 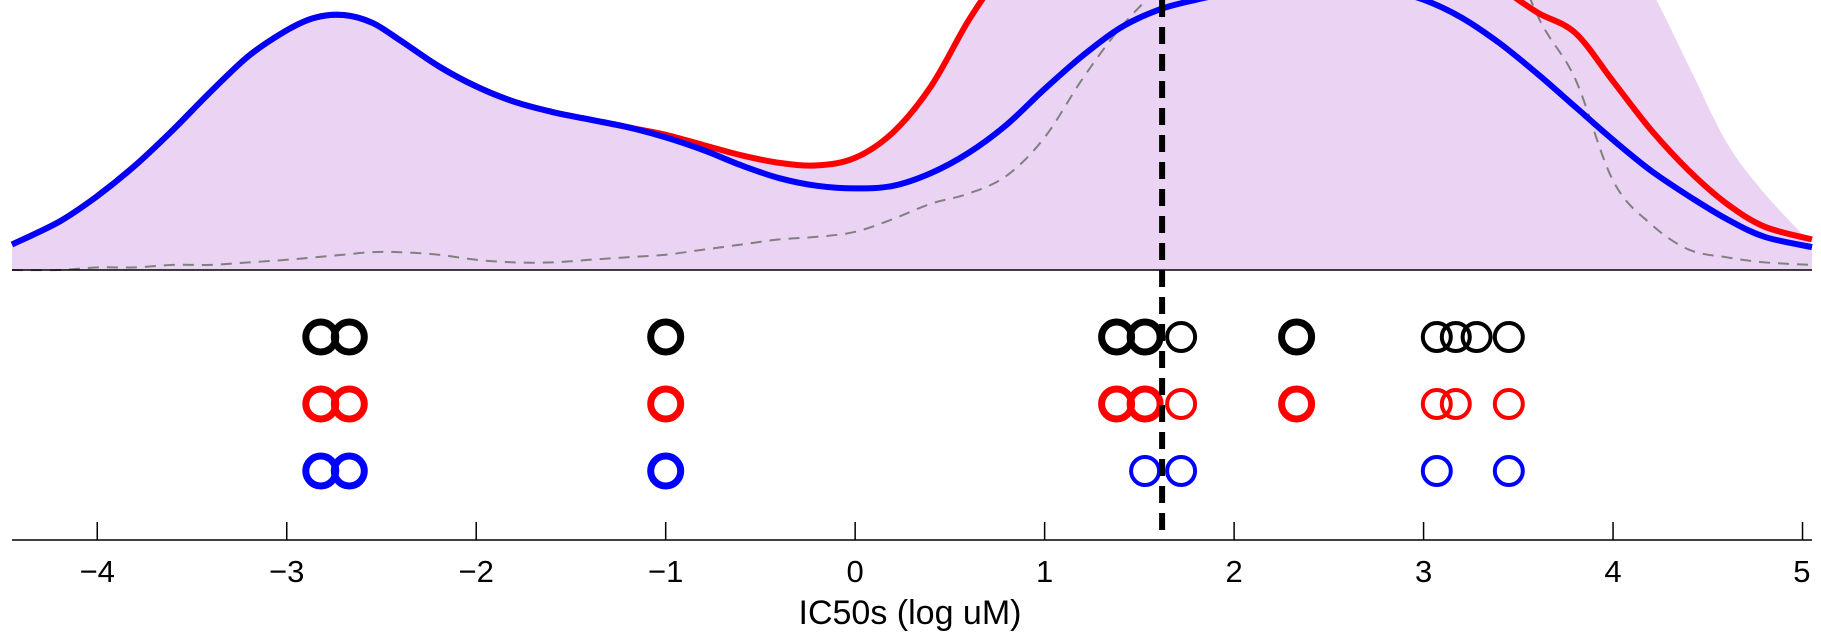 I want to click on x-axis-title: IC50s (log uM), so click(x=910, y=613).